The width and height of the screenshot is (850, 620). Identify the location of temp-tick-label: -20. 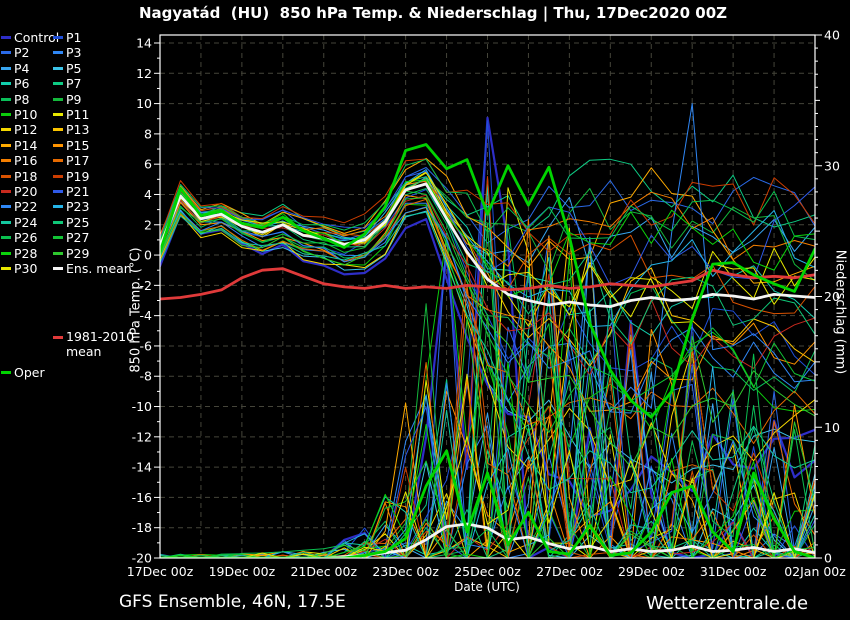
(142, 558).